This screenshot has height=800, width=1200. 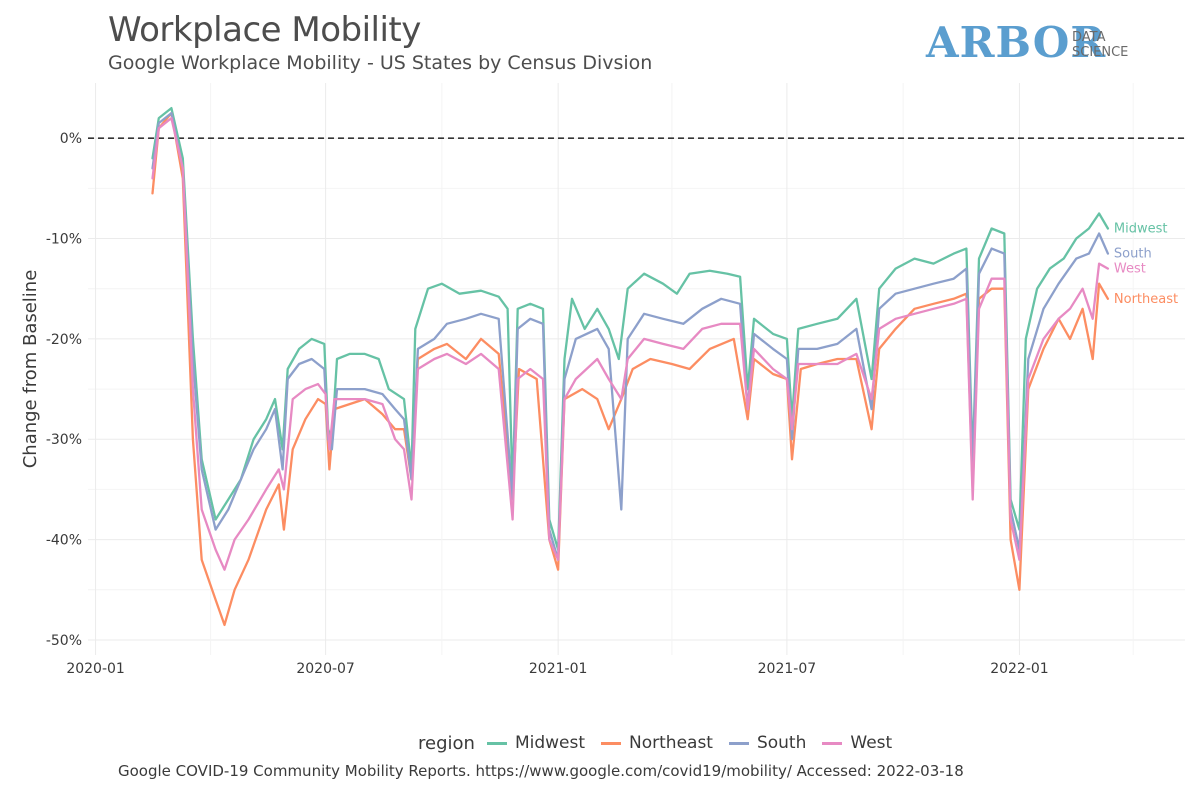 I want to click on x-tick-label: 2020-01, so click(x=95, y=669).